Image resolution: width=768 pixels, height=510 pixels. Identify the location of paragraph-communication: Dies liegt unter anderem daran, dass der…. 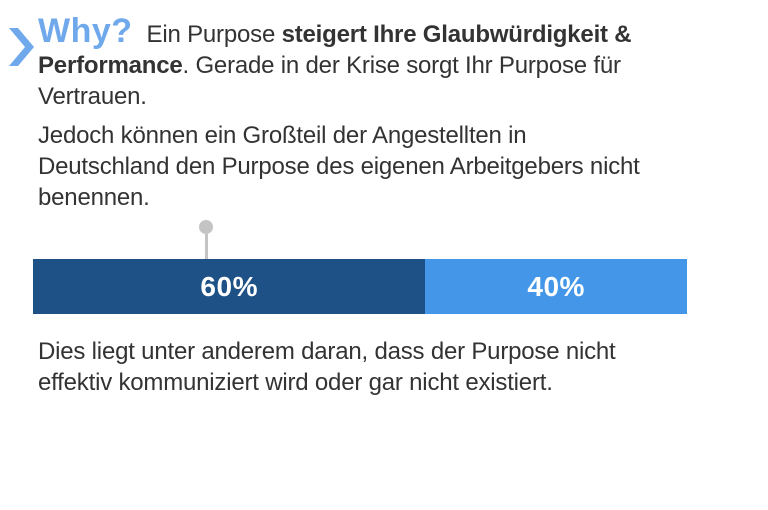
(327, 367).